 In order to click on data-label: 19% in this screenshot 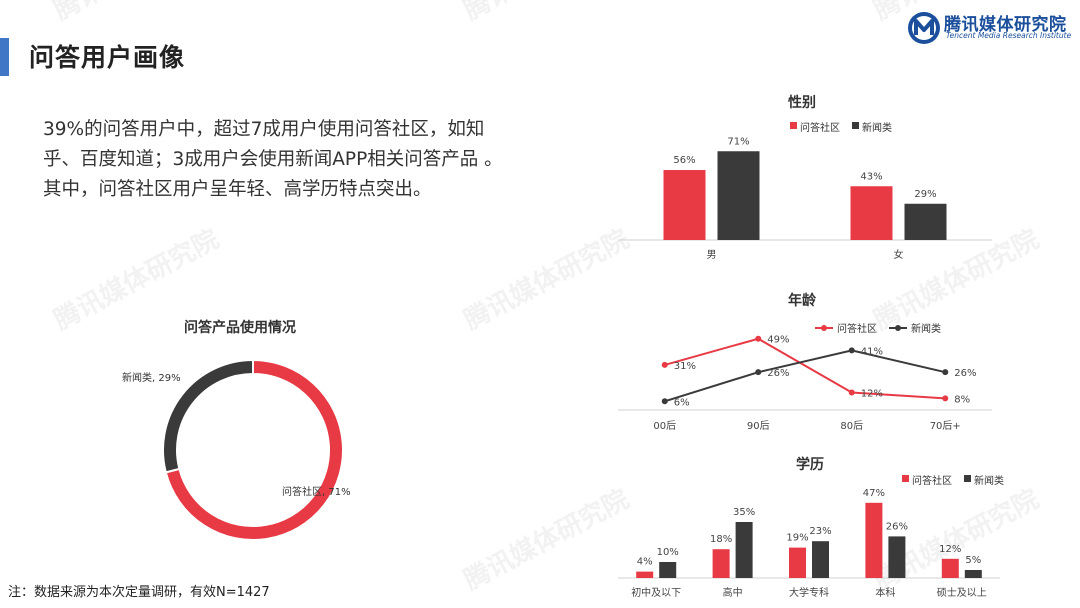, I will do `click(797, 538)`.